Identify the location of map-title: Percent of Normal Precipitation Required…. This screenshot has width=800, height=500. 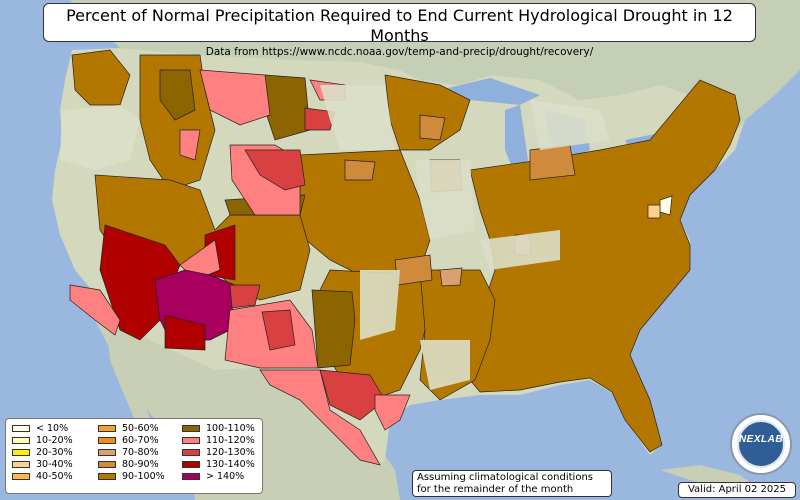
(399, 25).